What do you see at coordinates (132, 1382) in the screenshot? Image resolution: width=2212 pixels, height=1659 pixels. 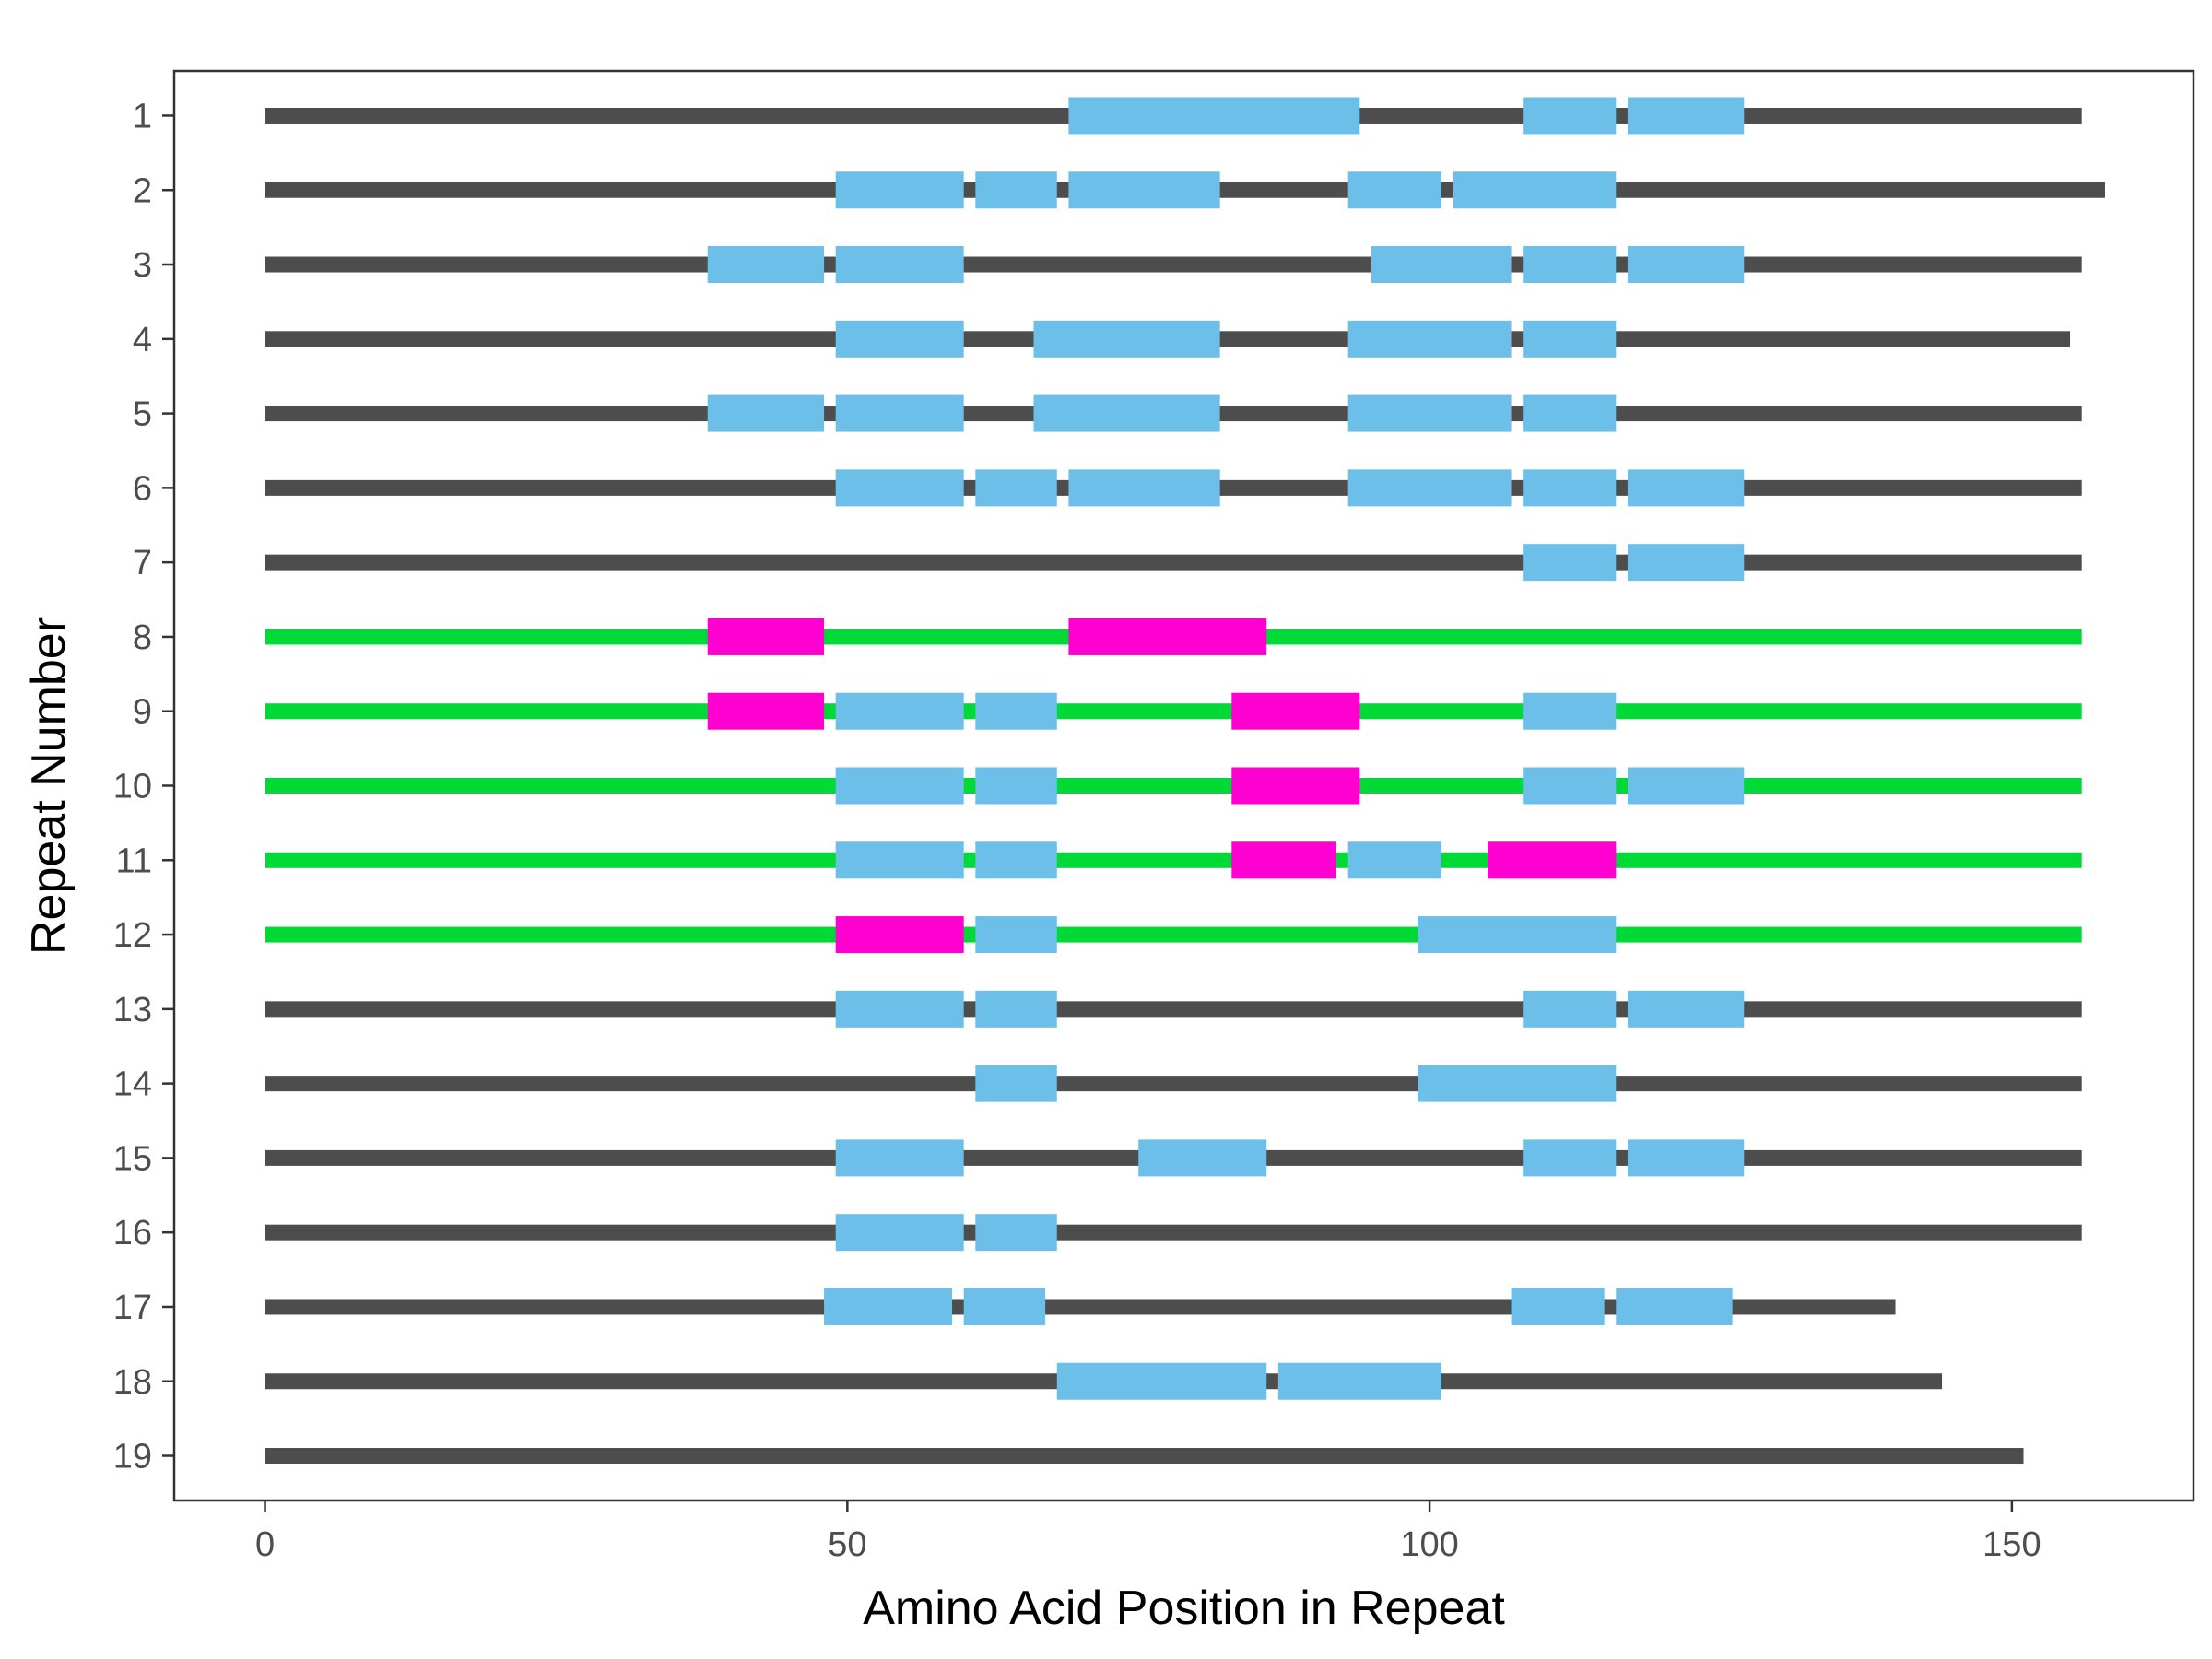 I see `y-tick-label: 18` at bounding box center [132, 1382].